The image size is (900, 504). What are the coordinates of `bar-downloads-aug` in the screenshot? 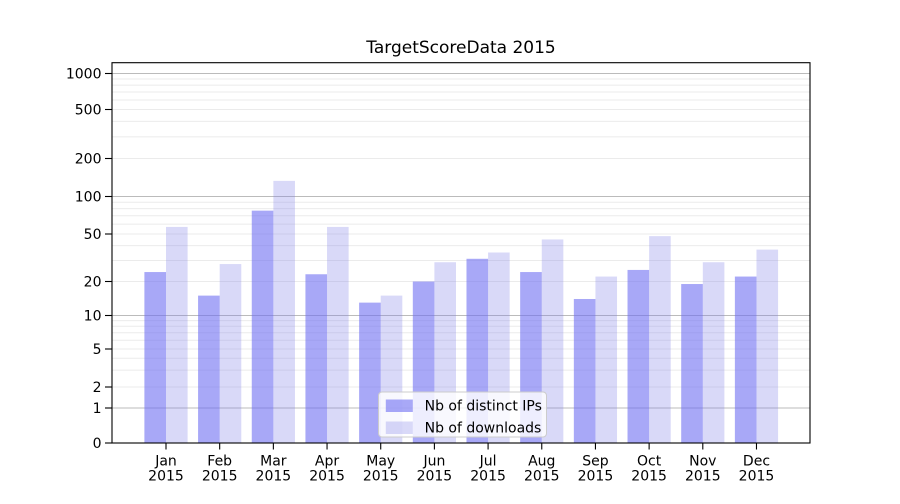 It's located at (552, 341).